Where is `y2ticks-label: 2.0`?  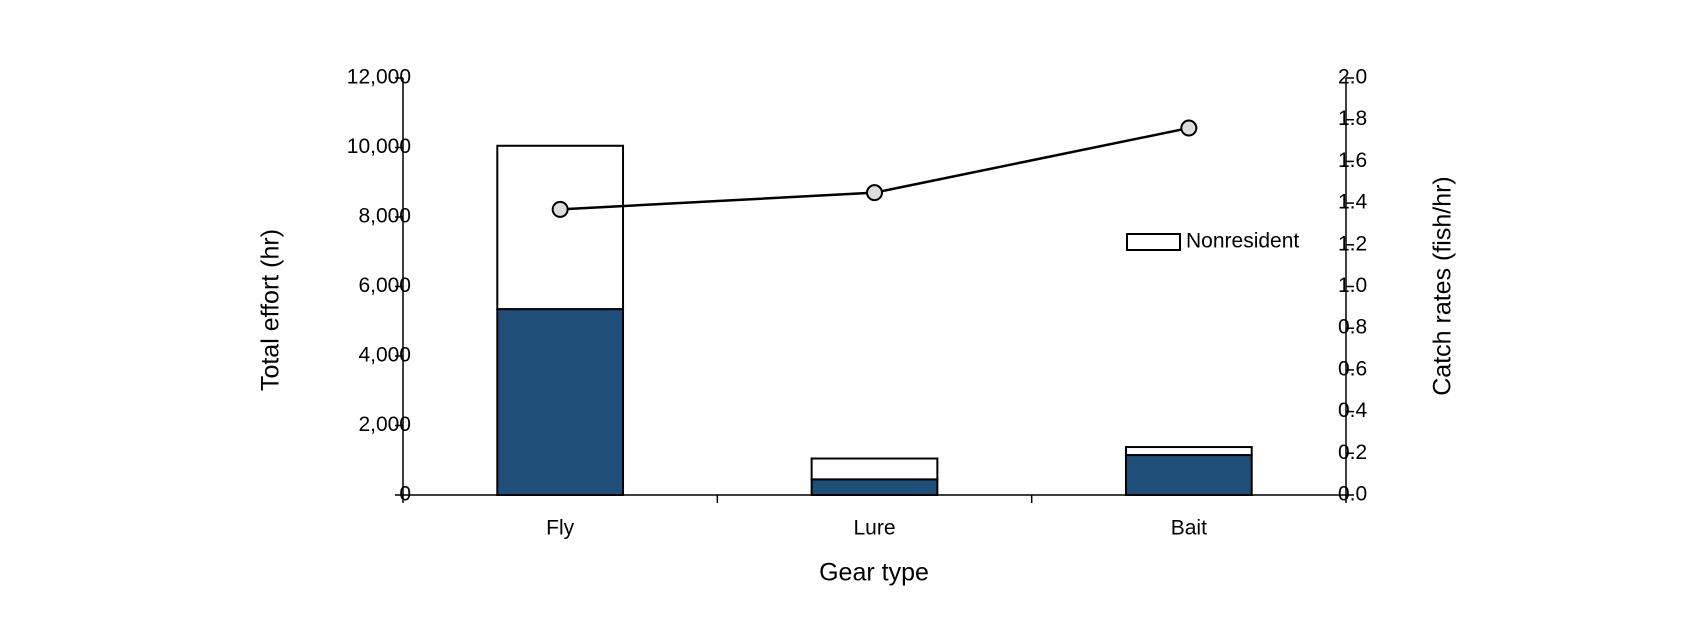
y2ticks-label: 2.0 is located at coordinates (1352, 77).